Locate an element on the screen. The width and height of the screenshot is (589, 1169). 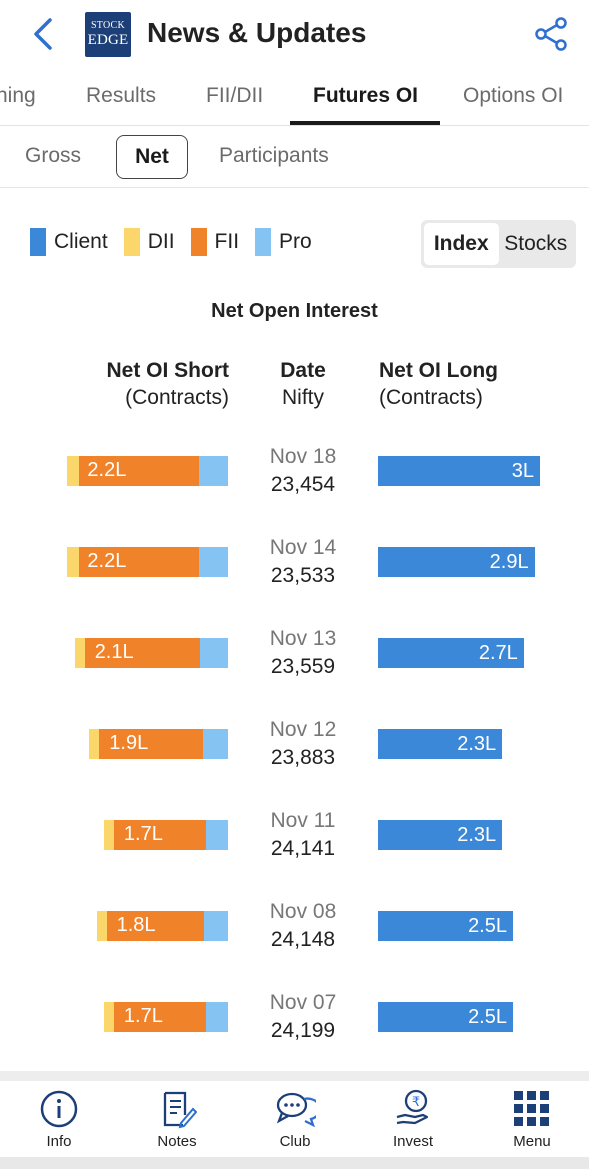
short-bar: 1.8L is located at coordinates (162, 926).